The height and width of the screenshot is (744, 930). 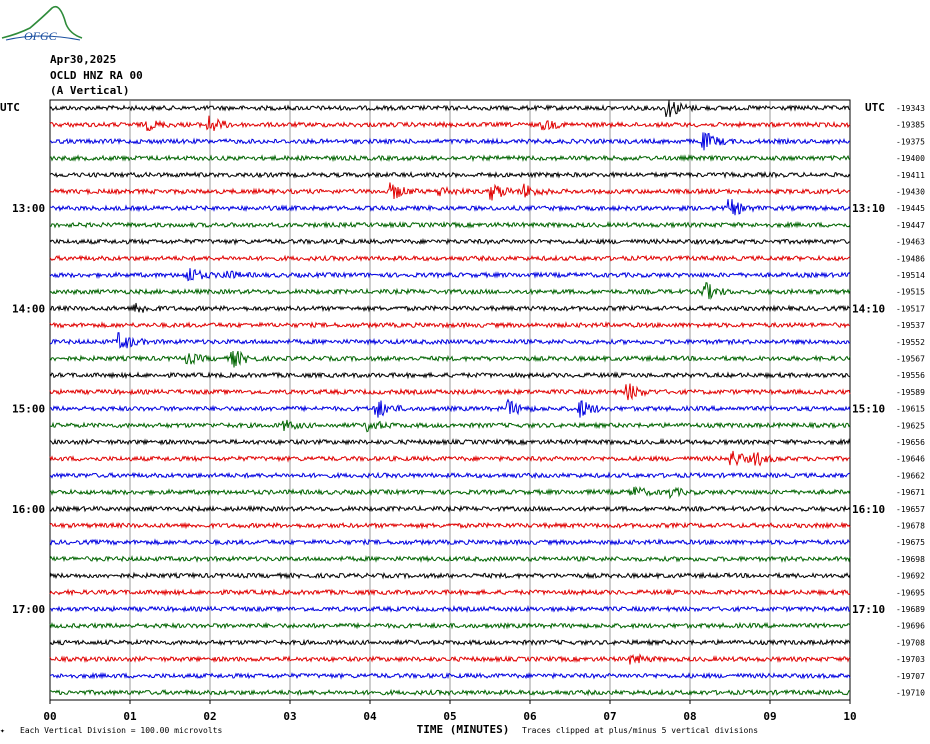 I want to click on record-date: Apr30,2025, so click(x=83, y=59).